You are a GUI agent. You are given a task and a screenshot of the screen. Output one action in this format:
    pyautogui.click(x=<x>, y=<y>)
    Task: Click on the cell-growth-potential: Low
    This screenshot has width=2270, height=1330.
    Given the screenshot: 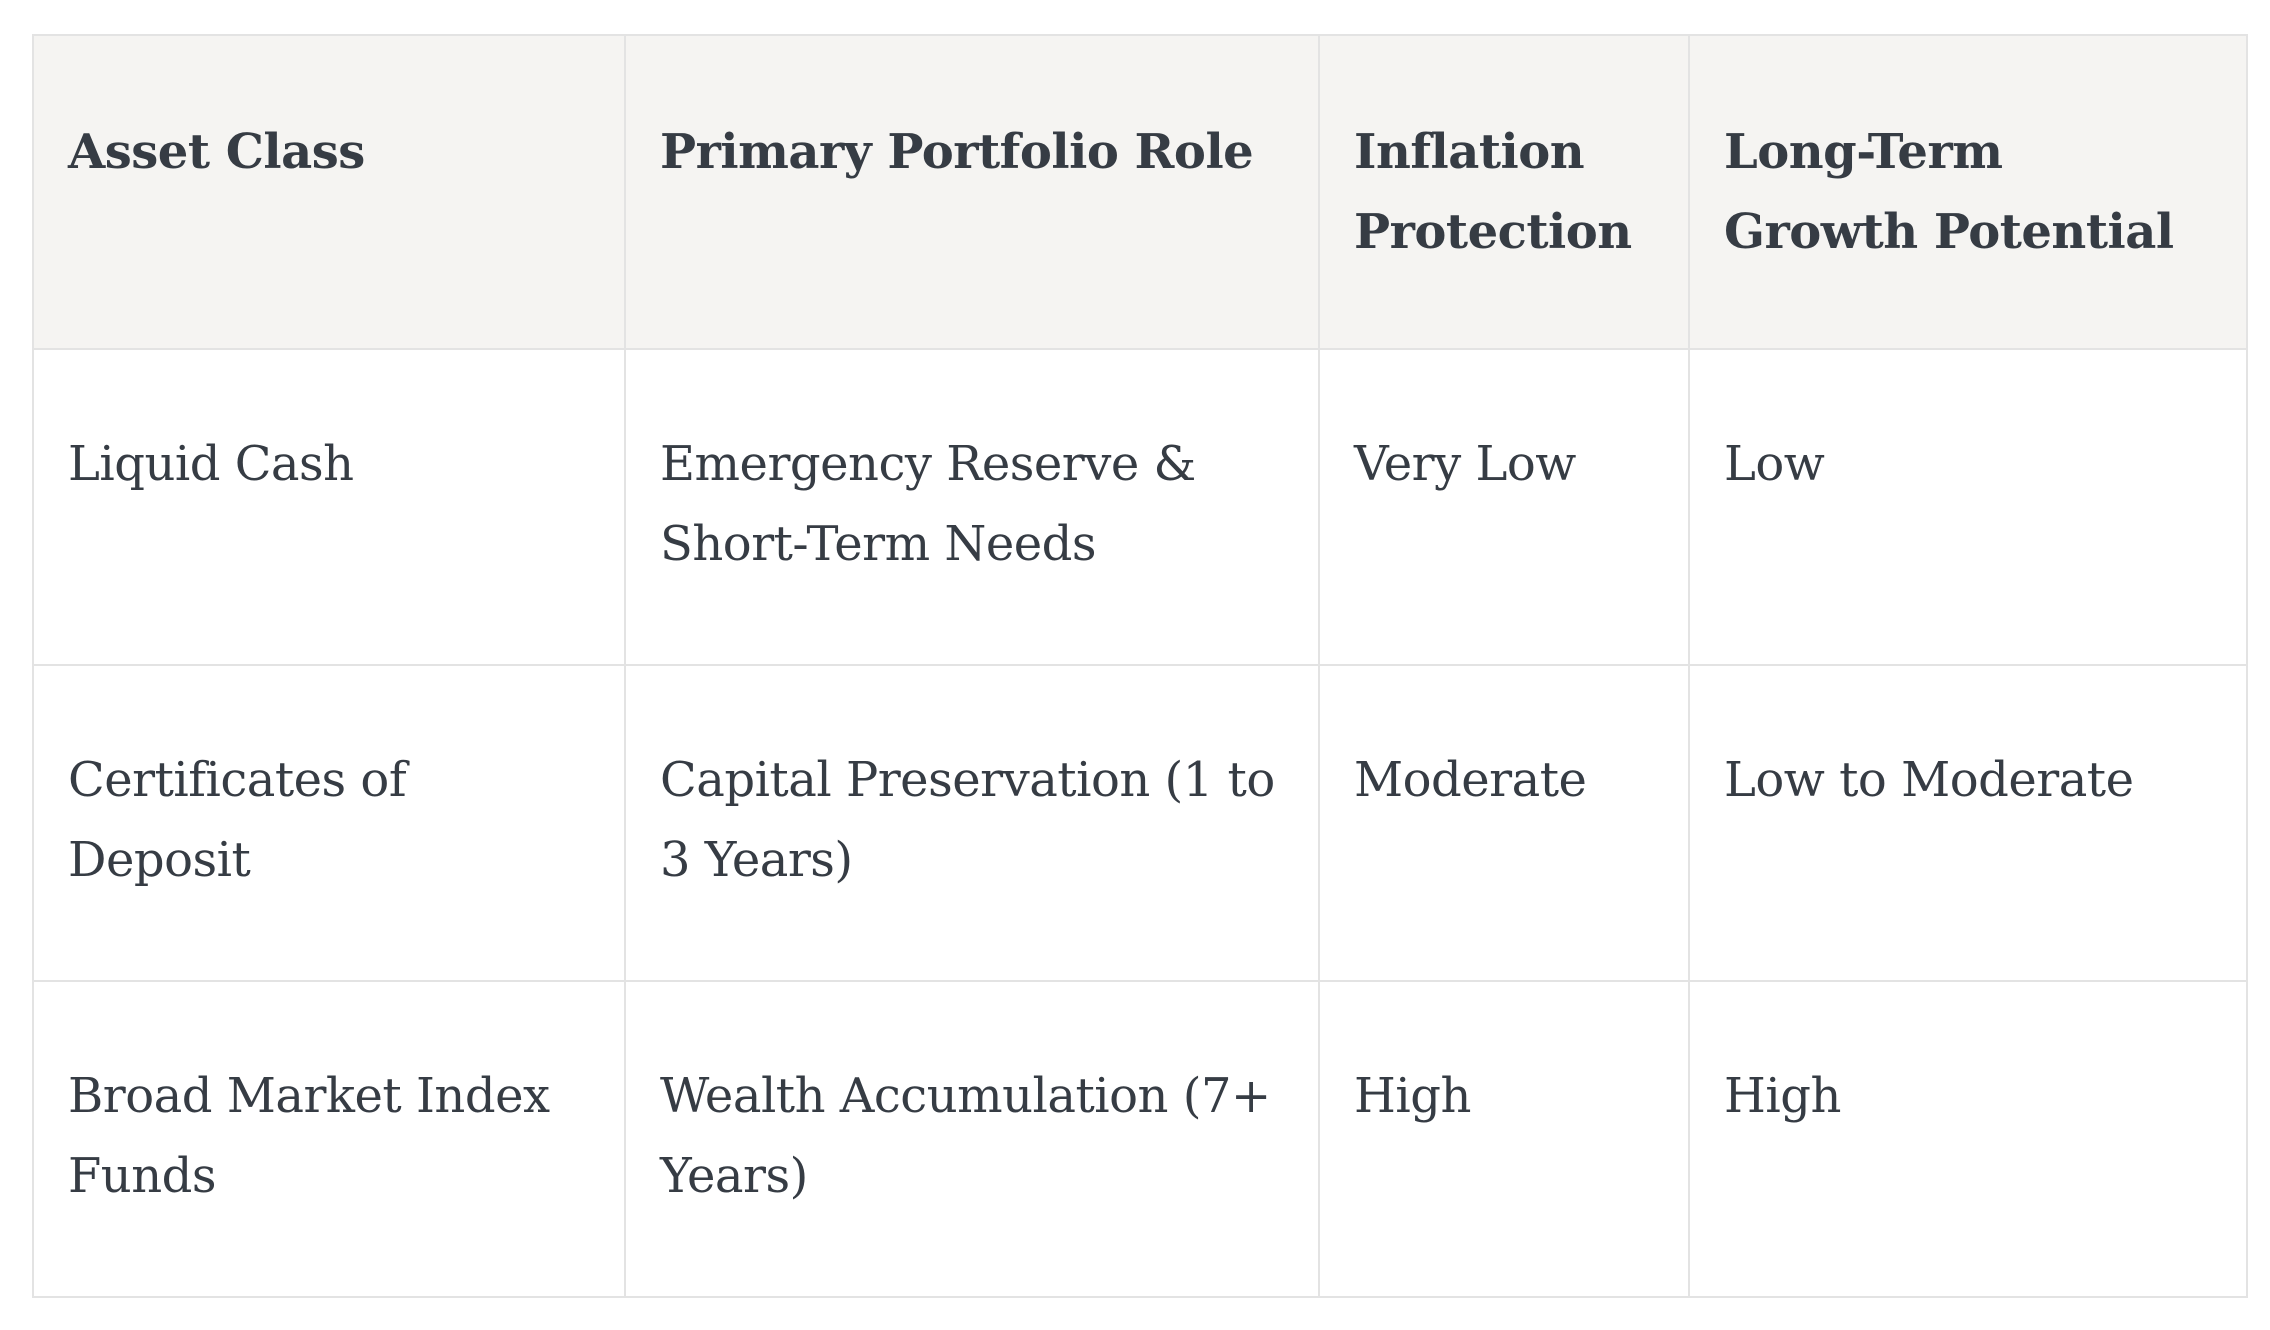 What is the action you would take?
    pyautogui.click(x=1968, y=507)
    